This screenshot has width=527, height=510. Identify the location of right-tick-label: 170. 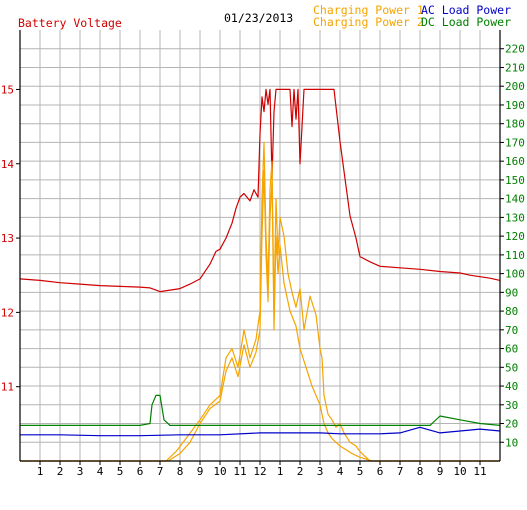
(515, 142).